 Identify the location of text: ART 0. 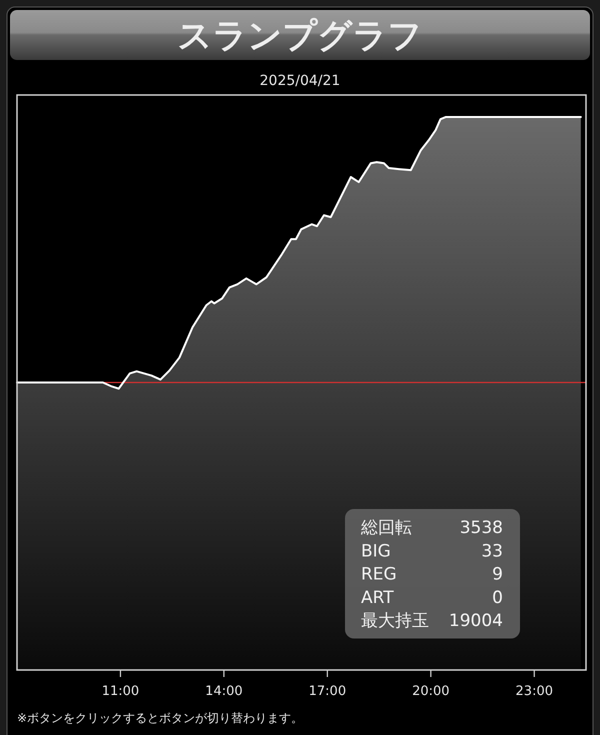
(432, 598).